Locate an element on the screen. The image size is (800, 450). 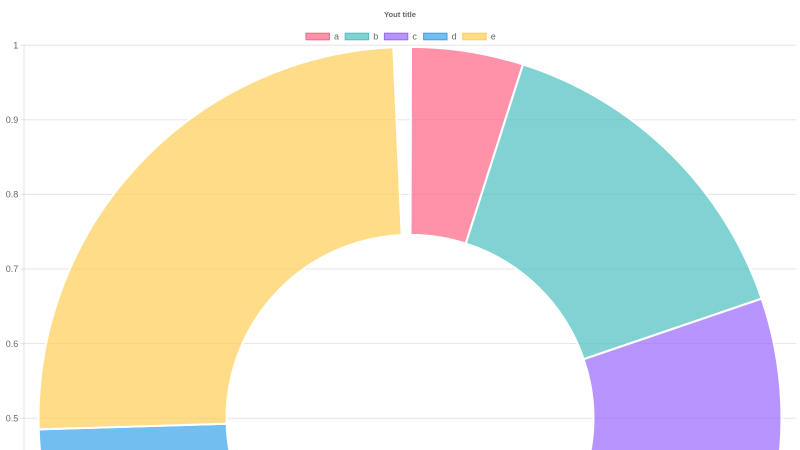
svg-text: 1 is located at coordinates (15, 45).